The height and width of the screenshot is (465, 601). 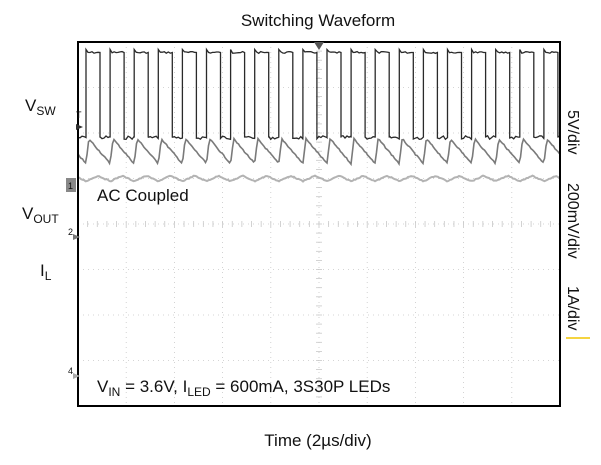 What do you see at coordinates (318, 178) in the screenshot?
I see `trace-il` at bounding box center [318, 178].